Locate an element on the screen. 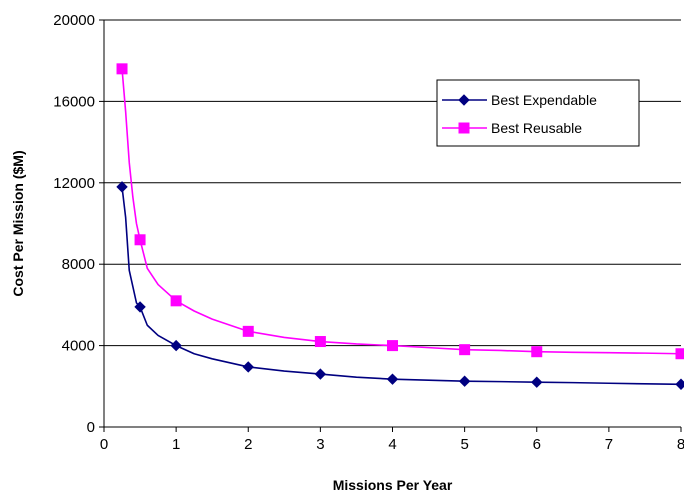 Image resolution: width=684 pixels, height=502 pixels. x-tick-label: 0 is located at coordinates (104, 444).